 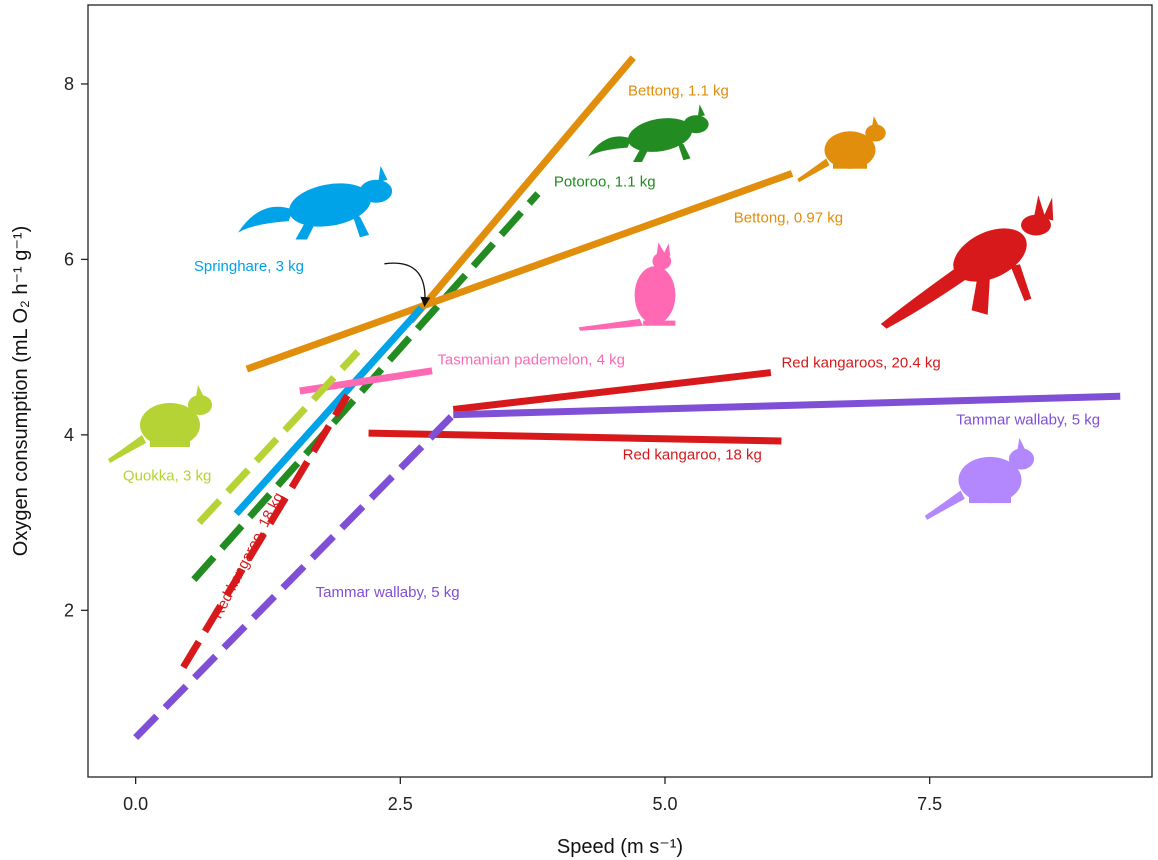 What do you see at coordinates (967, 262) in the screenshot?
I see `red-kangaroo-silhouette` at bounding box center [967, 262].